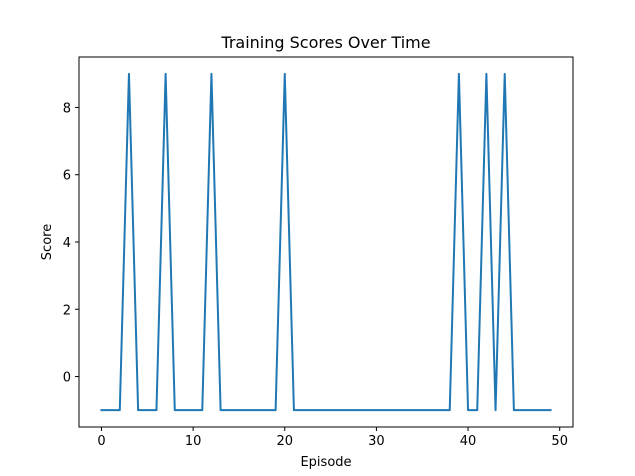 The width and height of the screenshot is (635, 476). Describe the element at coordinates (47, 242) in the screenshot. I see `y-axis-label: Score` at that location.